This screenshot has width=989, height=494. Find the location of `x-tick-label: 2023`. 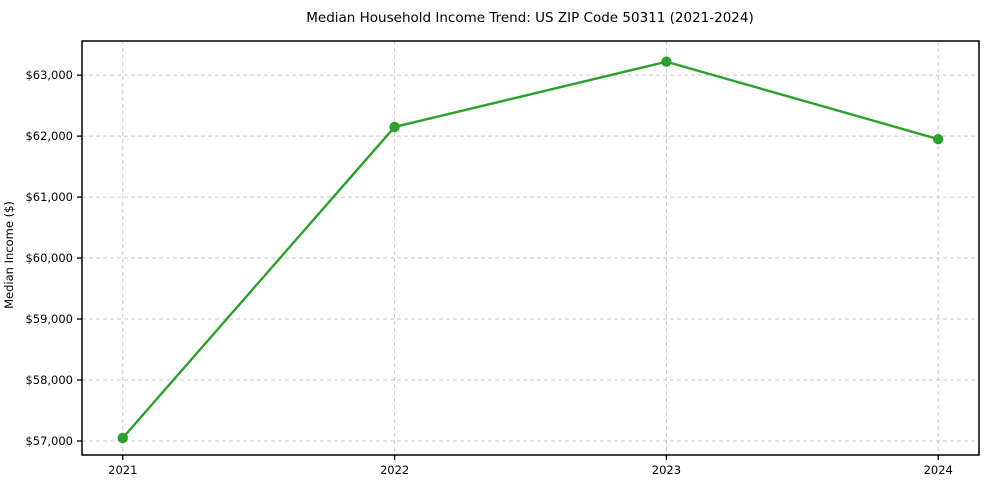

x-tick-label: 2023 is located at coordinates (666, 470).